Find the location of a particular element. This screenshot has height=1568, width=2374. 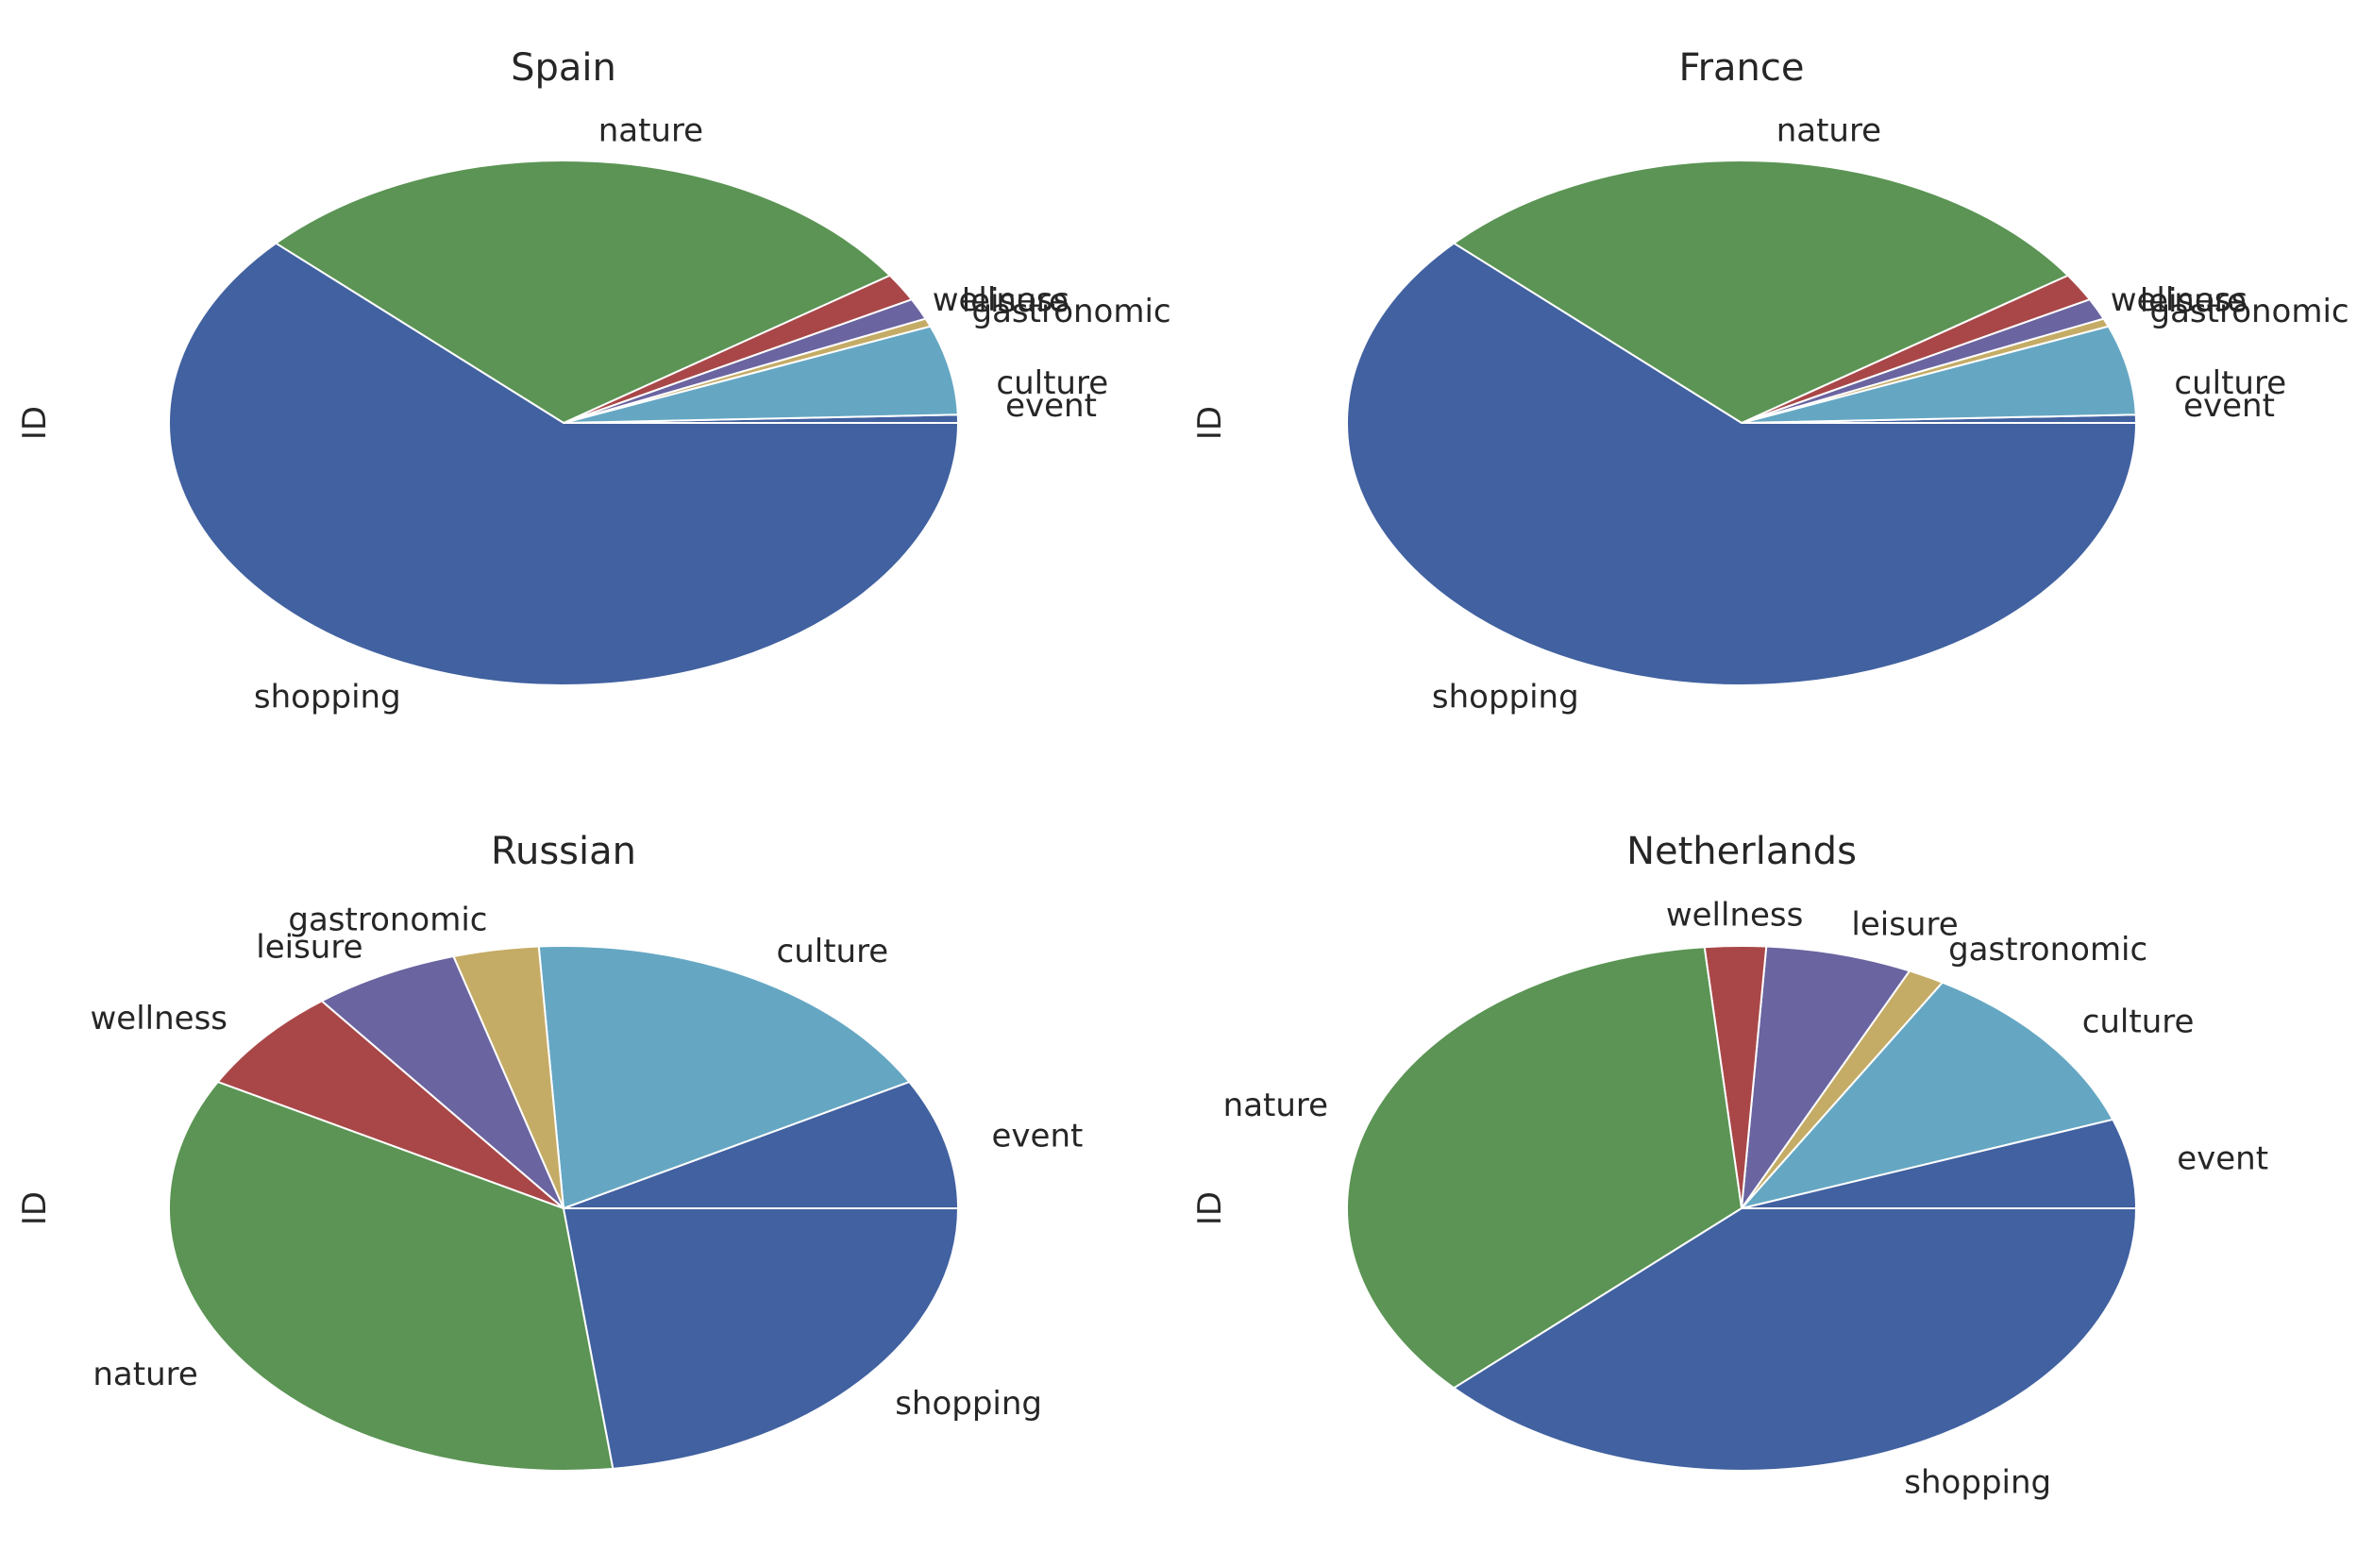

pie-slice-wellness is located at coordinates (390, 1105).